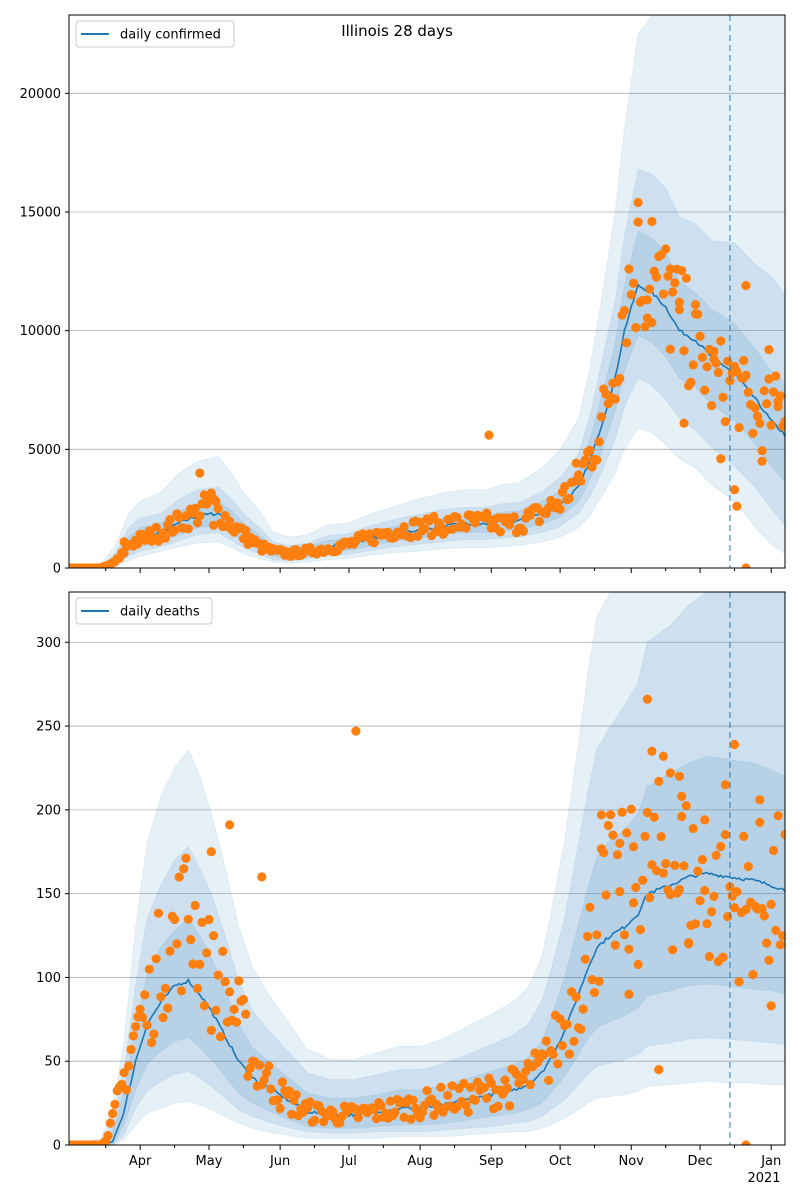 The width and height of the screenshot is (800, 1200). What do you see at coordinates (397, 31) in the screenshot?
I see `chart-title: Illinois 28 days` at bounding box center [397, 31].